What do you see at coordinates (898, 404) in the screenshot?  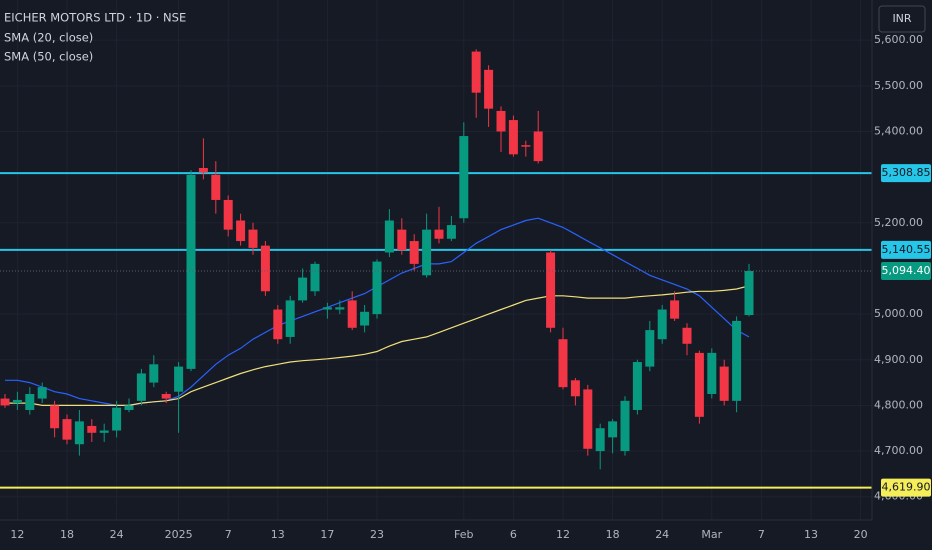 I see `y-tick-label: 4,800.00` at bounding box center [898, 404].